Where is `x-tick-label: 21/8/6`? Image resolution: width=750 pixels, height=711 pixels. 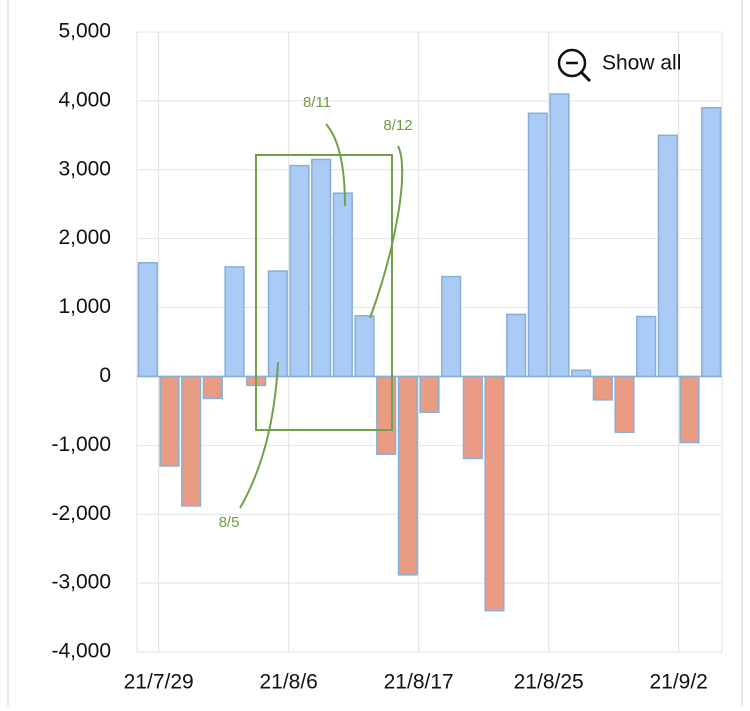
x-tick-label: 21/8/6 is located at coordinates (288, 682).